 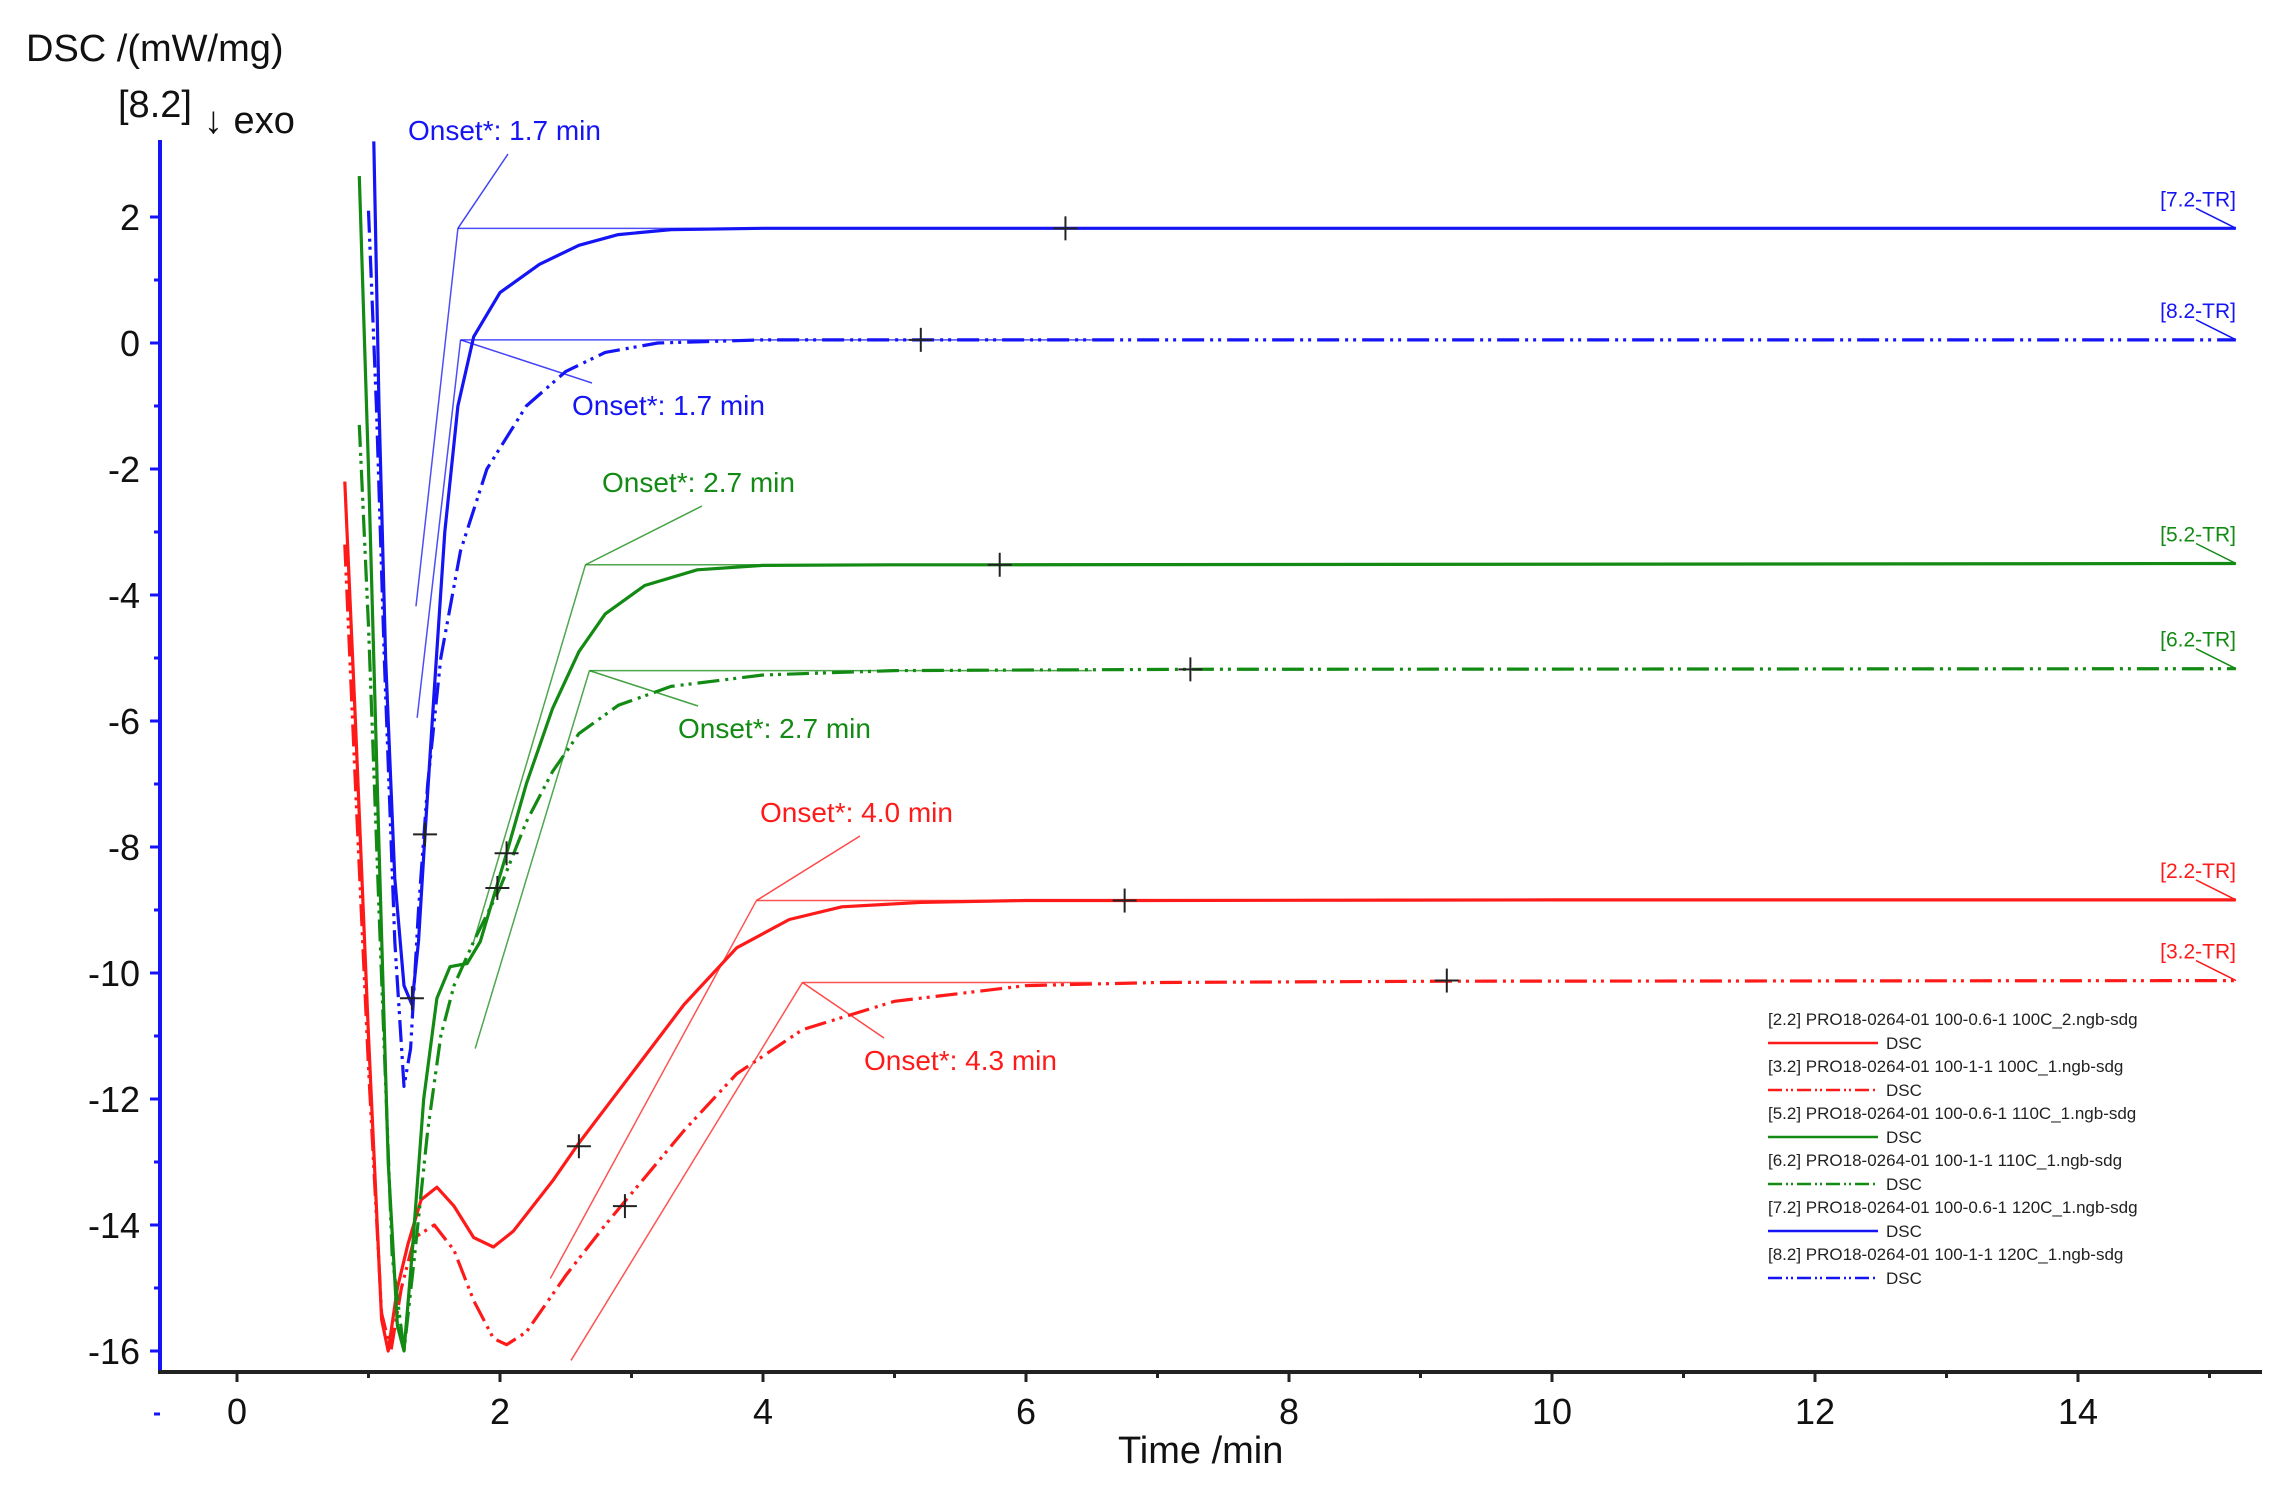 What do you see at coordinates (1815, 1411) in the screenshot?
I see `x-tick-label: 12` at bounding box center [1815, 1411].